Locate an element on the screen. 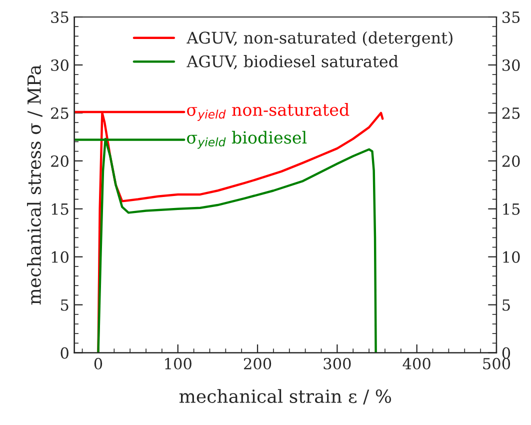 This screenshot has width=531, height=425. y-tick-label: 5 is located at coordinates (64, 305).